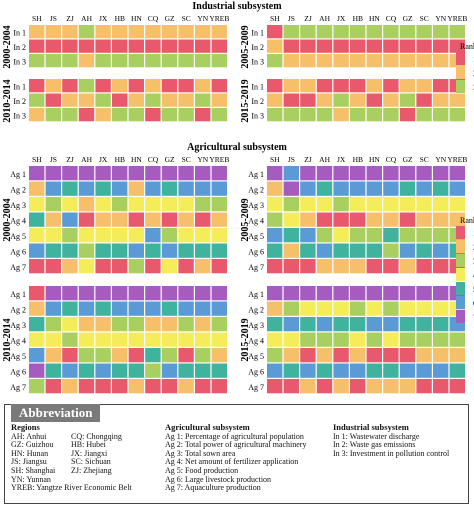 The width and height of the screenshot is (474, 507). Describe the element at coordinates (30, 453) in the screenshot. I see `region-abbr: HN: Hunan` at that location.